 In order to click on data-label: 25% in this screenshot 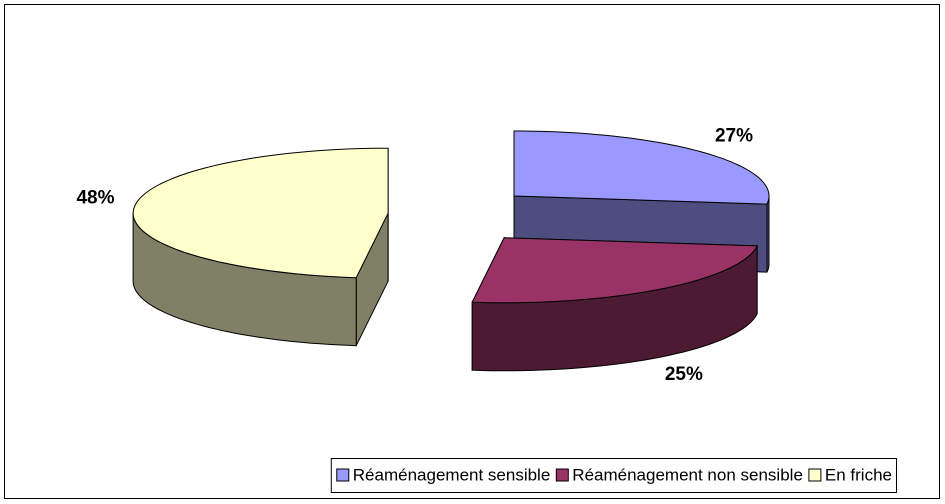, I will do `click(684, 374)`.